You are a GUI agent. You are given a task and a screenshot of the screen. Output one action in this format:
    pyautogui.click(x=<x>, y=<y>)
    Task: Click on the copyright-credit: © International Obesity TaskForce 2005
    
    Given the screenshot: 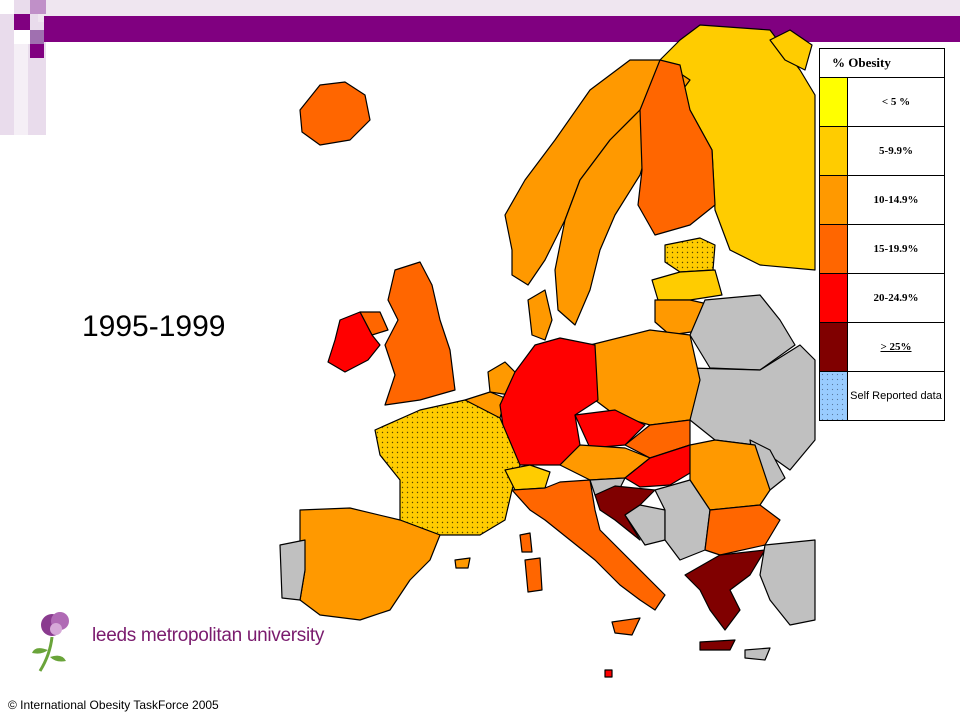 What is the action you would take?
    pyautogui.click(x=113, y=705)
    